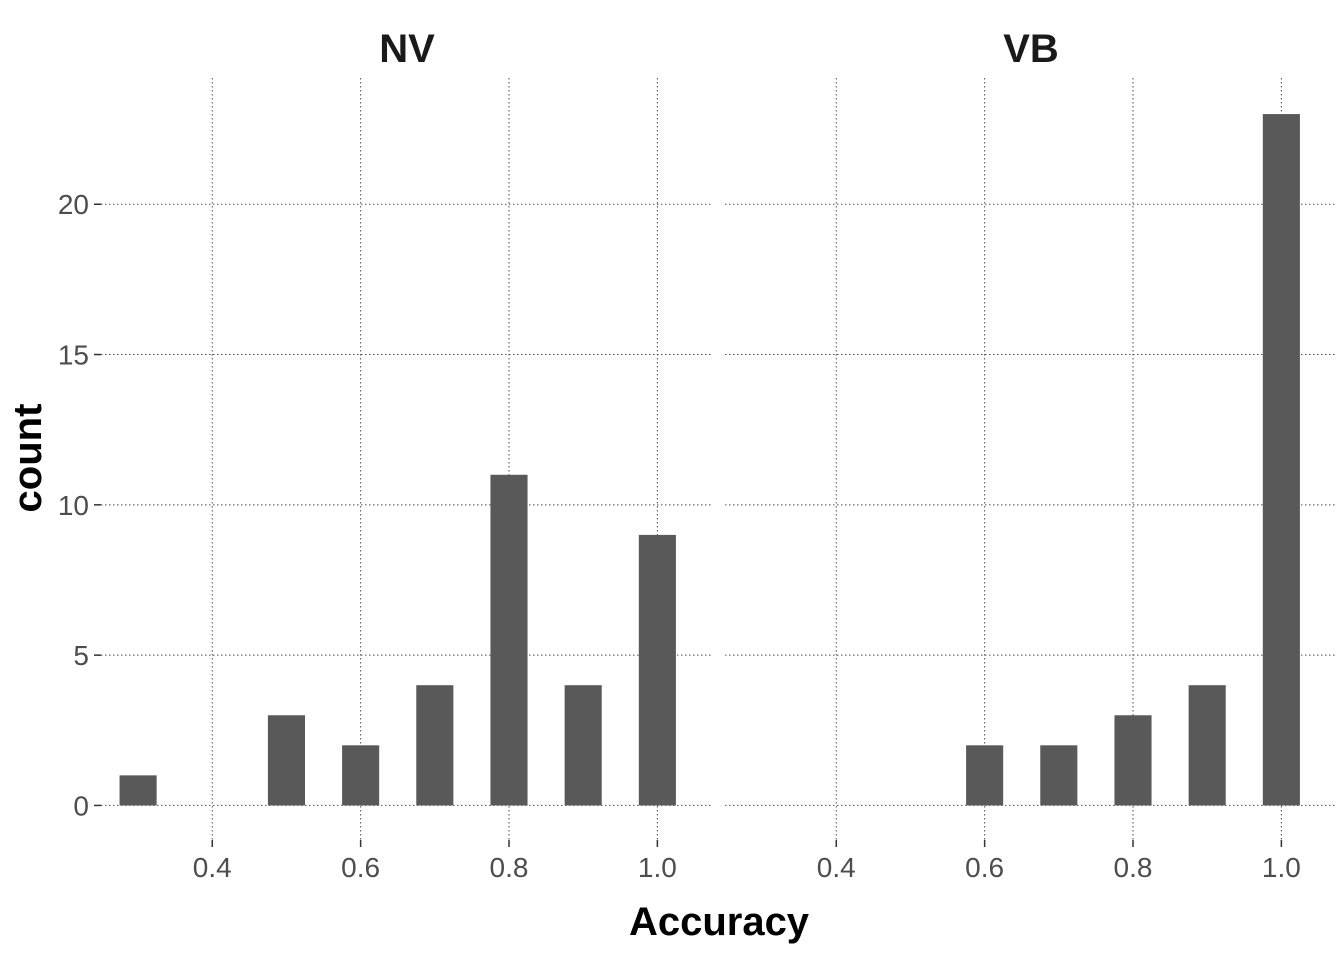 Image resolution: width=1344 pixels, height=960 pixels. Describe the element at coordinates (984, 867) in the screenshot. I see `x-tick-label-vb: 0.6` at that location.